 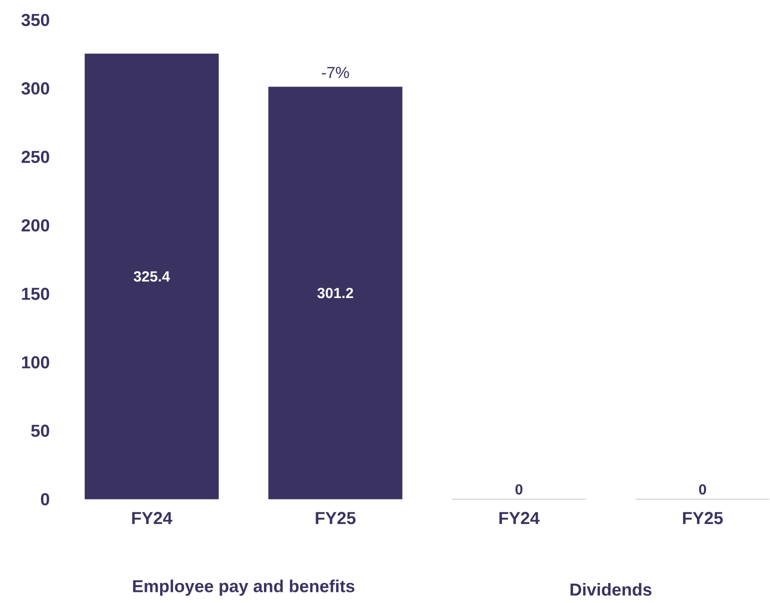 What do you see at coordinates (335, 293) in the screenshot?
I see `data-label: 301.2` at bounding box center [335, 293].